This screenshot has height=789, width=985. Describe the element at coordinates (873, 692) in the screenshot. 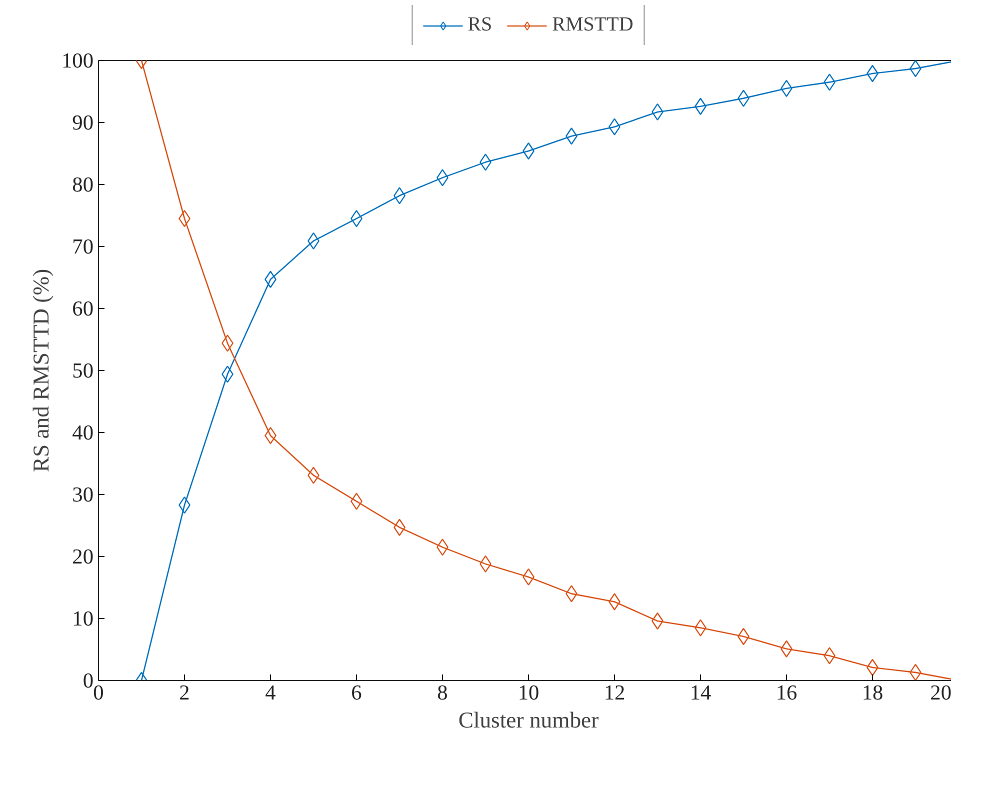

I see `x-tick-label: 18` at that location.